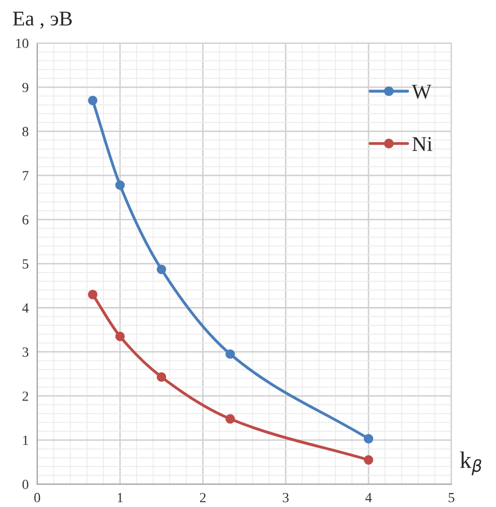  I want to click on y-tick-label: 3, so click(25, 352).